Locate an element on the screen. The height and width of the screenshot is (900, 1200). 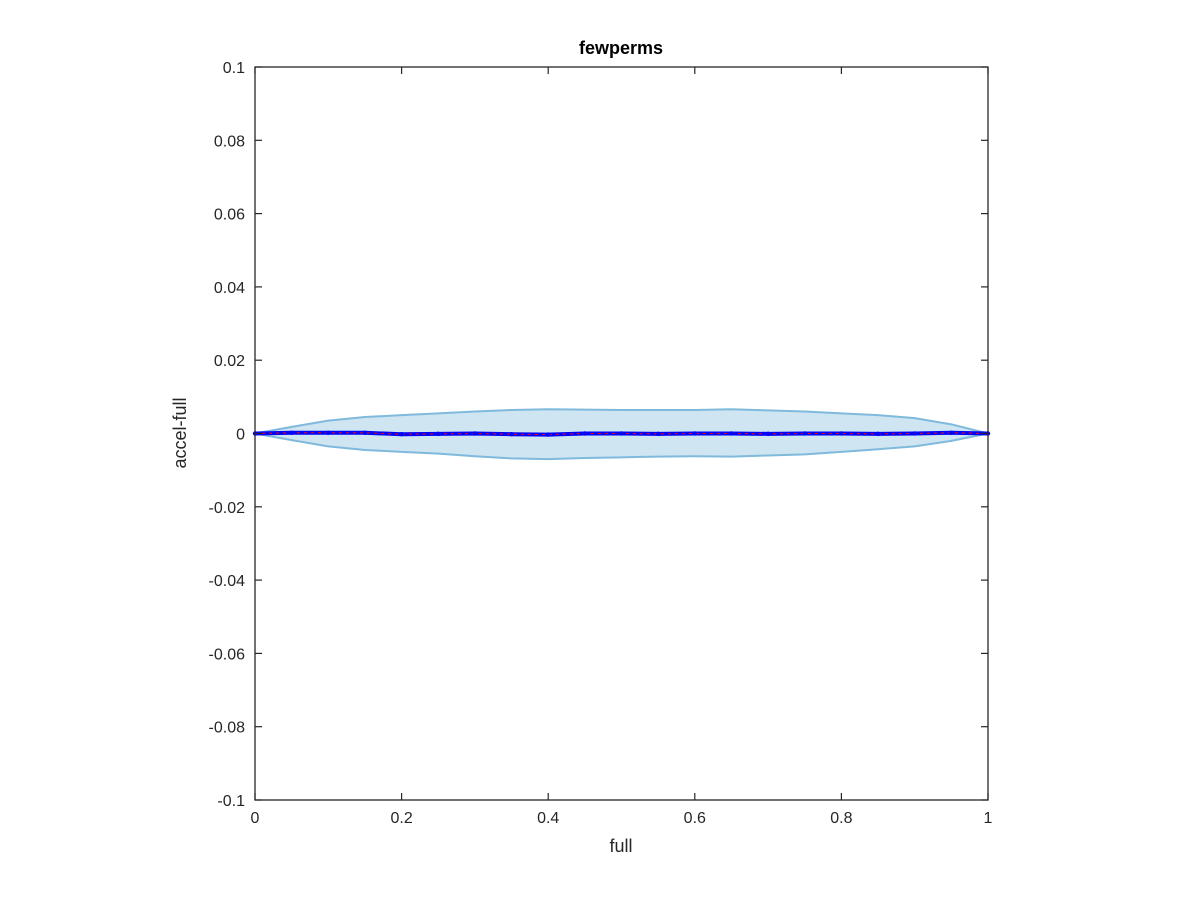
y-axis-label: accel-full is located at coordinates (180, 432).